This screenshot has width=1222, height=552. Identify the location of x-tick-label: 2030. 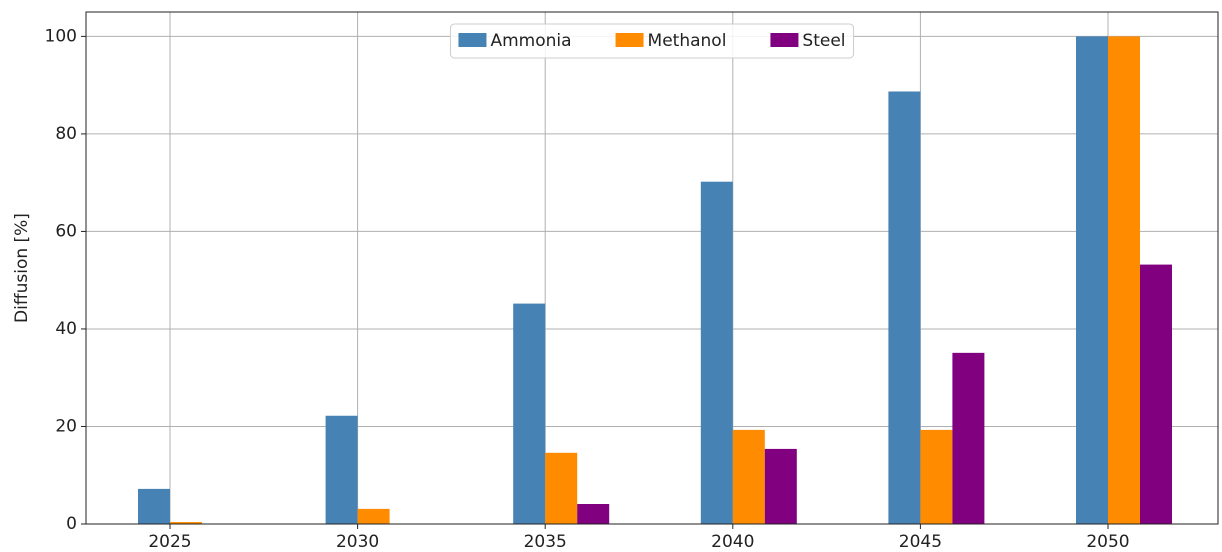
(357, 542).